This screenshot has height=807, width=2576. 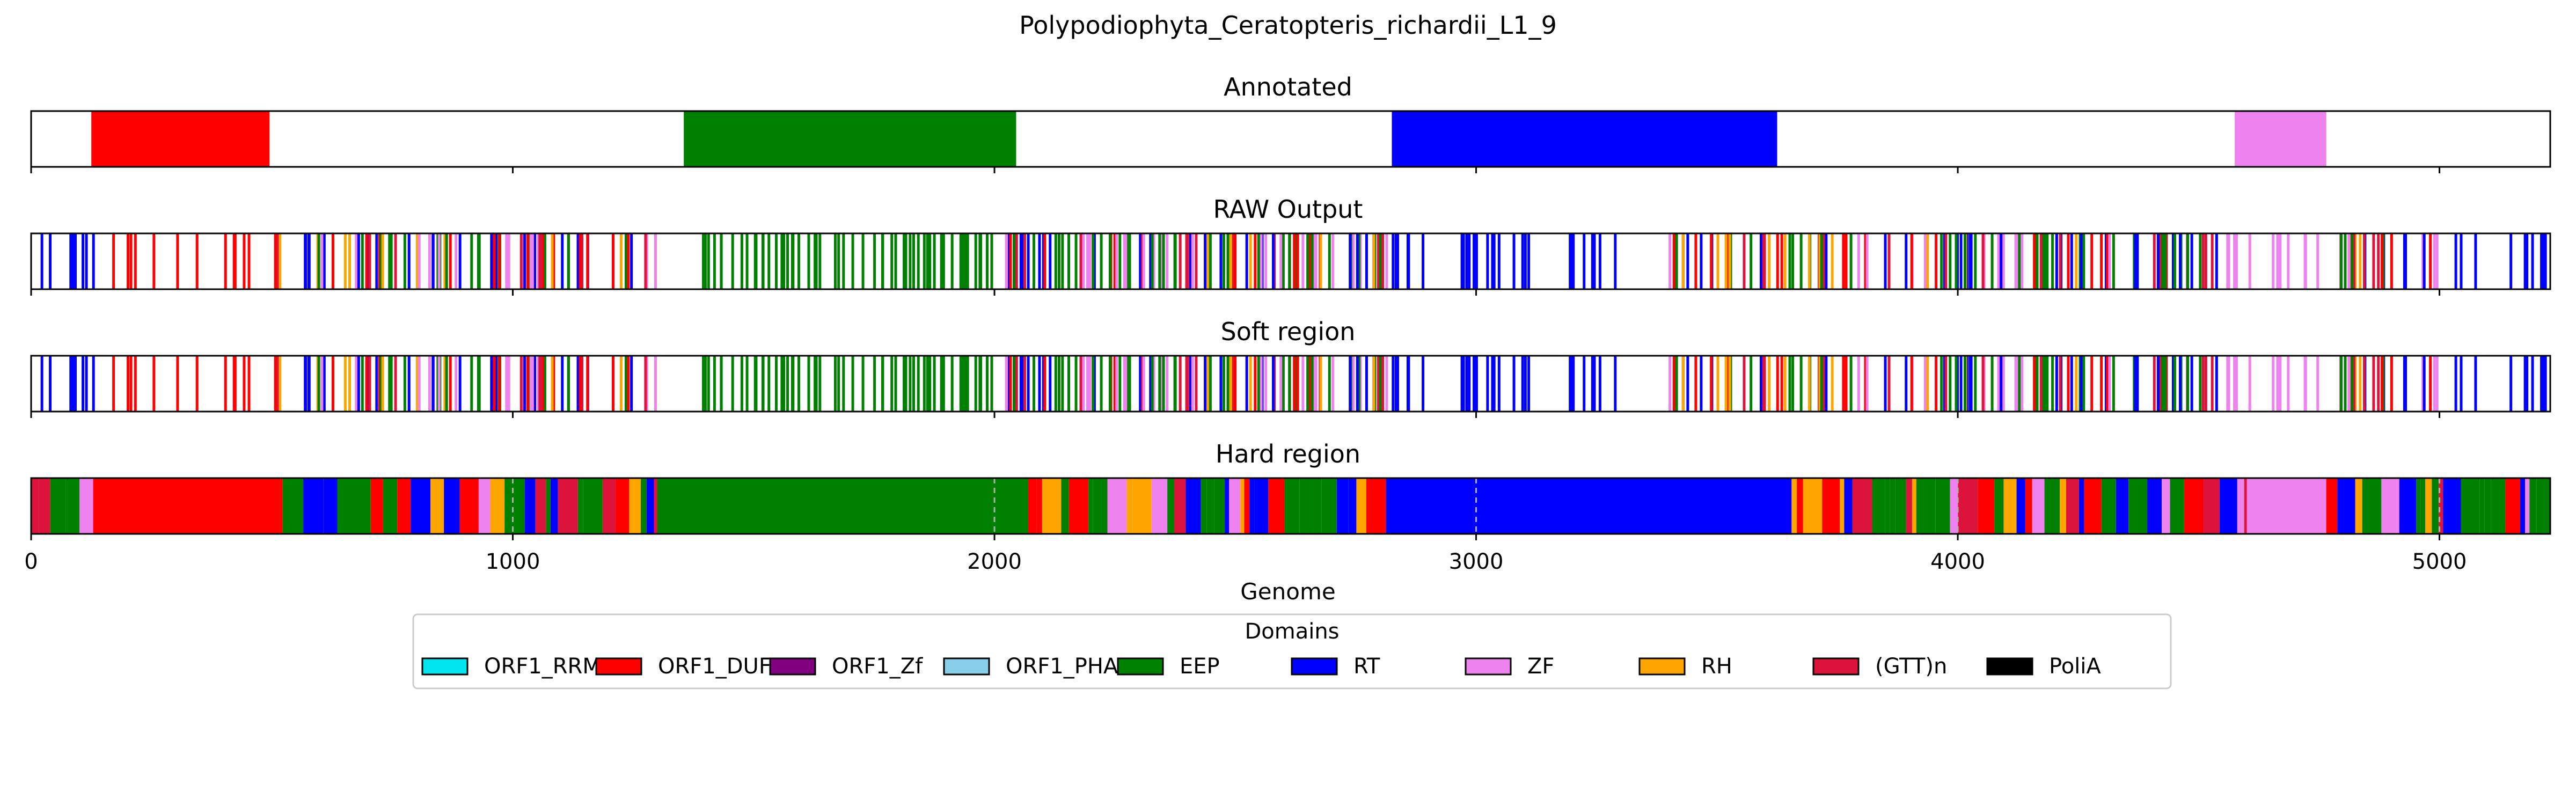 What do you see at coordinates (31, 561) in the screenshot?
I see `x-tick-label: 0` at bounding box center [31, 561].